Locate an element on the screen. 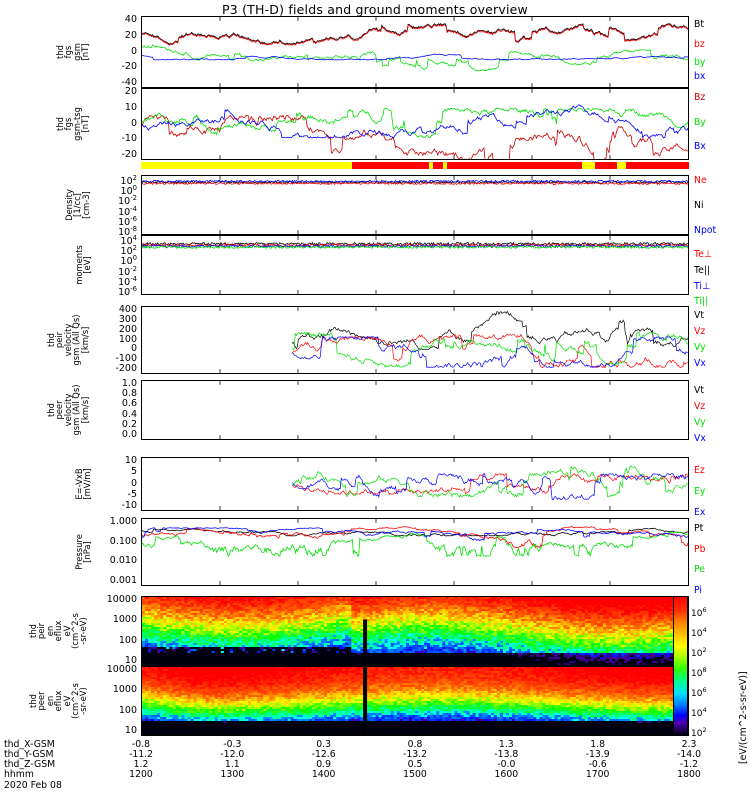 This screenshot has height=800, width=750. panel-temperature is located at coordinates (415, 265).